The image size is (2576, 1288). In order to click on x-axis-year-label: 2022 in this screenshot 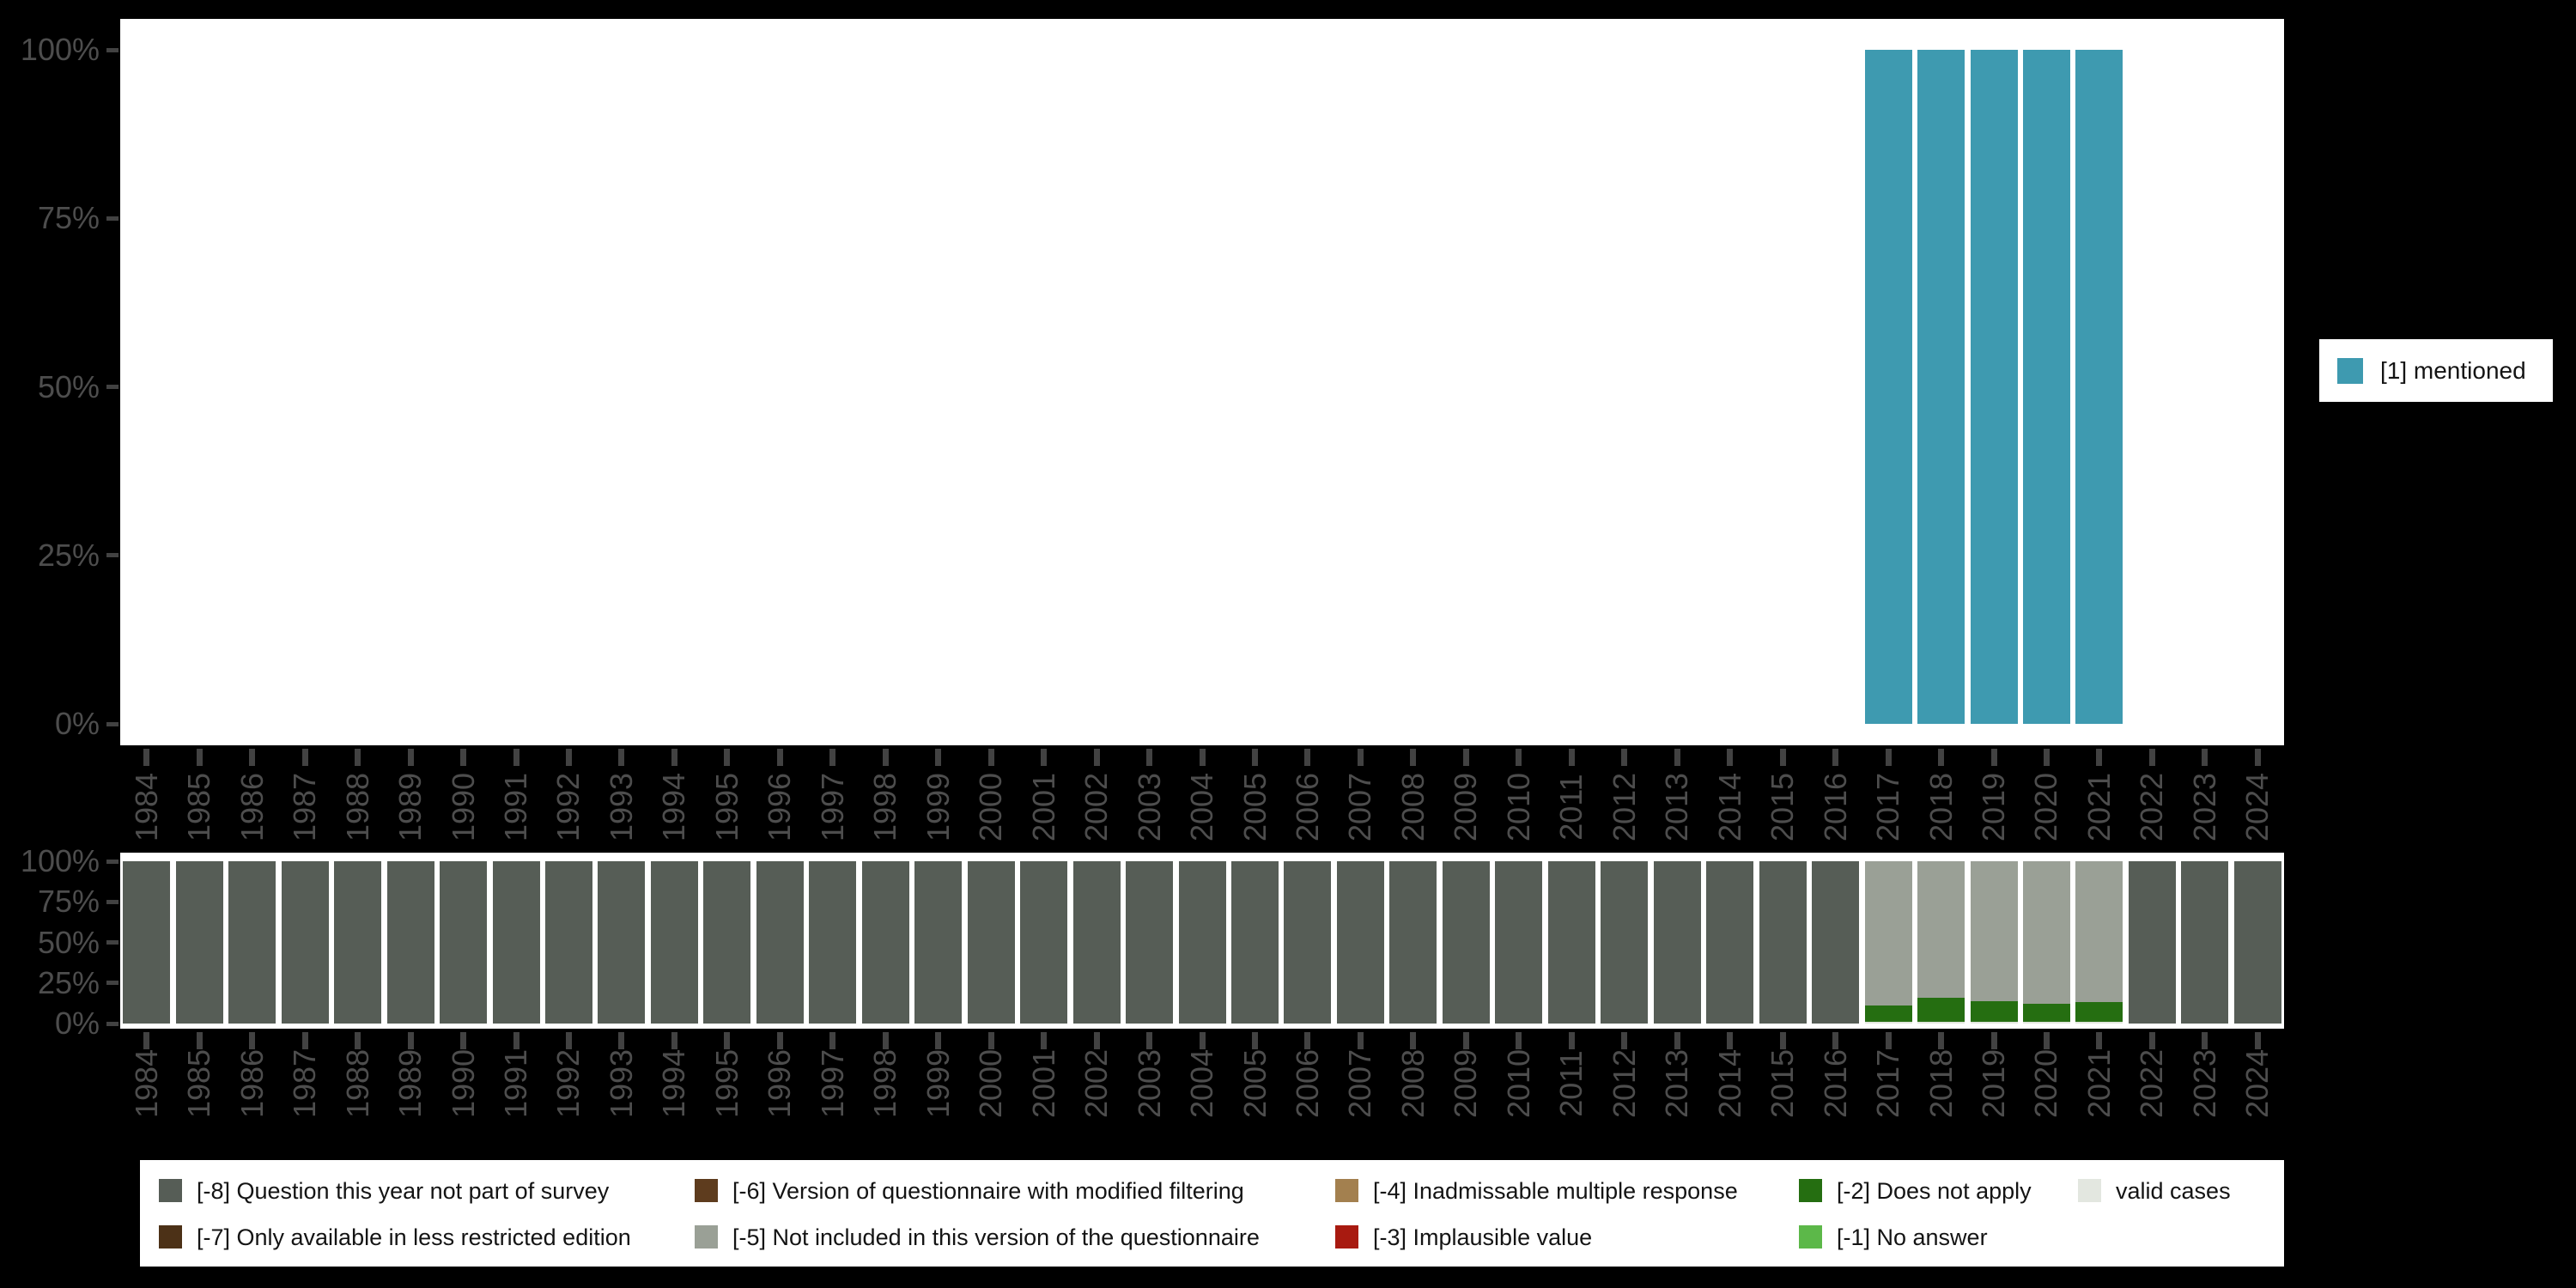, I will do `click(2152, 1083)`.